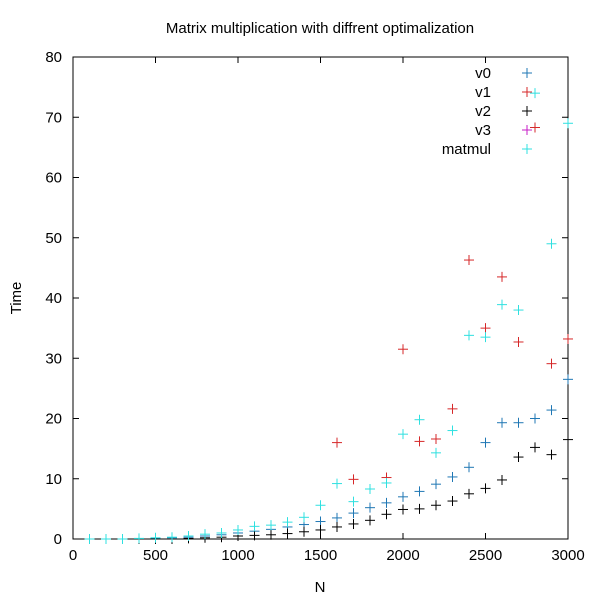 This screenshot has width=600, height=600. I want to click on x-tick-label: 2500, so click(485, 555).